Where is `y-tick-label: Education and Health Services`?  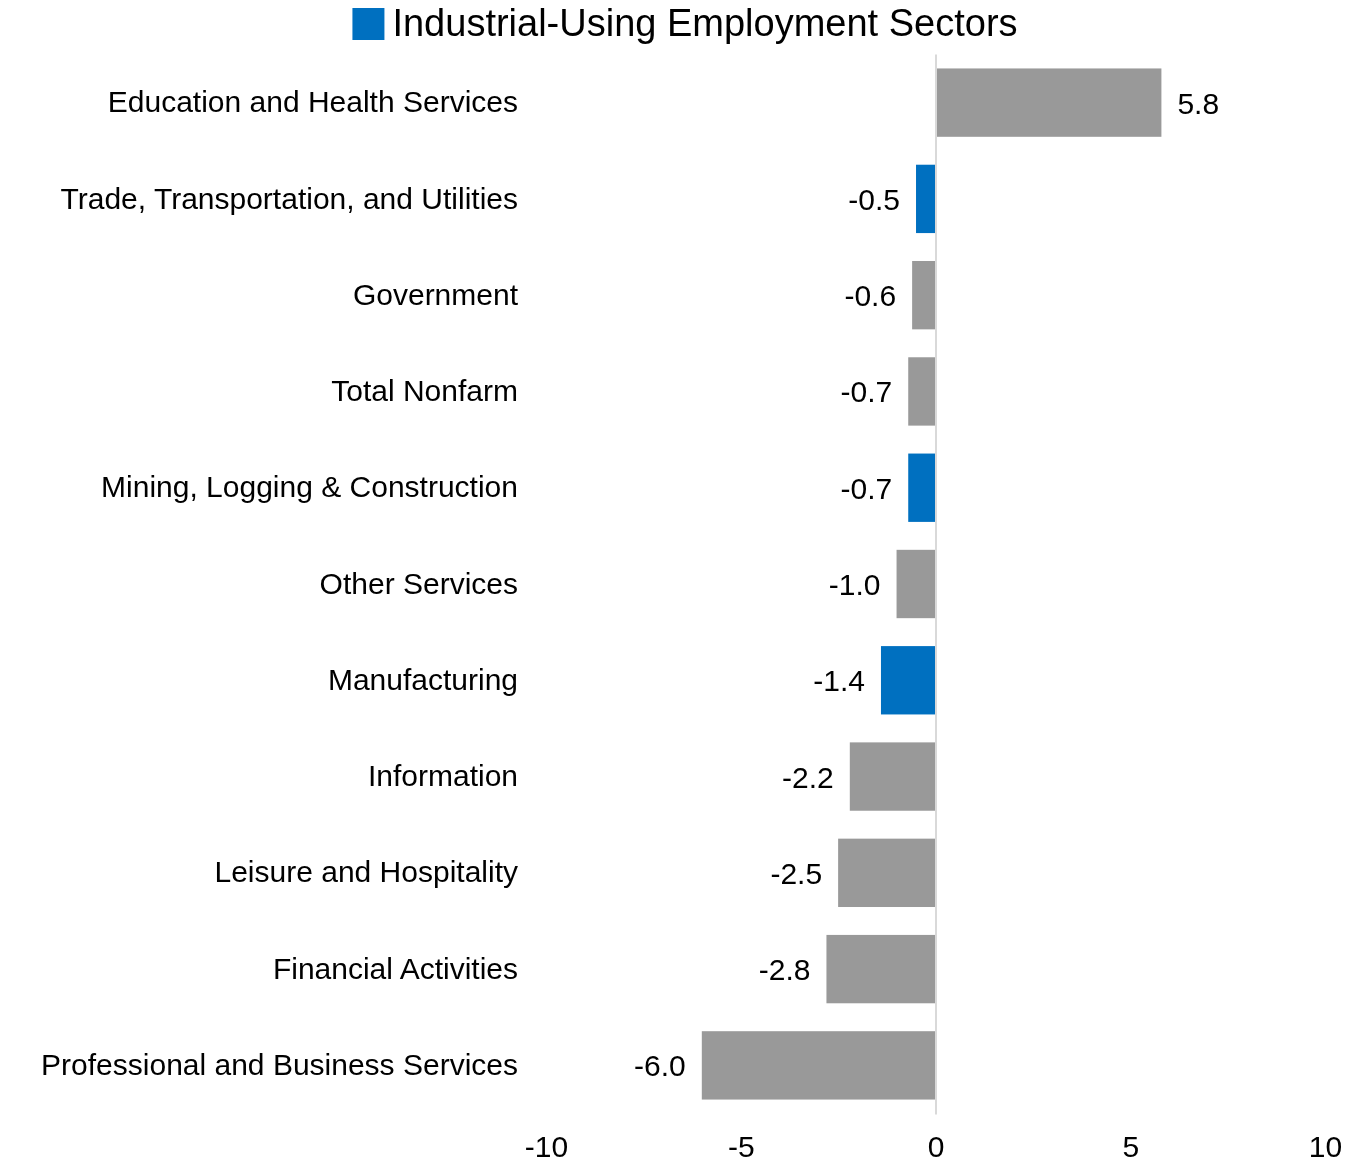 y-tick-label: Education and Health Services is located at coordinates (312, 102).